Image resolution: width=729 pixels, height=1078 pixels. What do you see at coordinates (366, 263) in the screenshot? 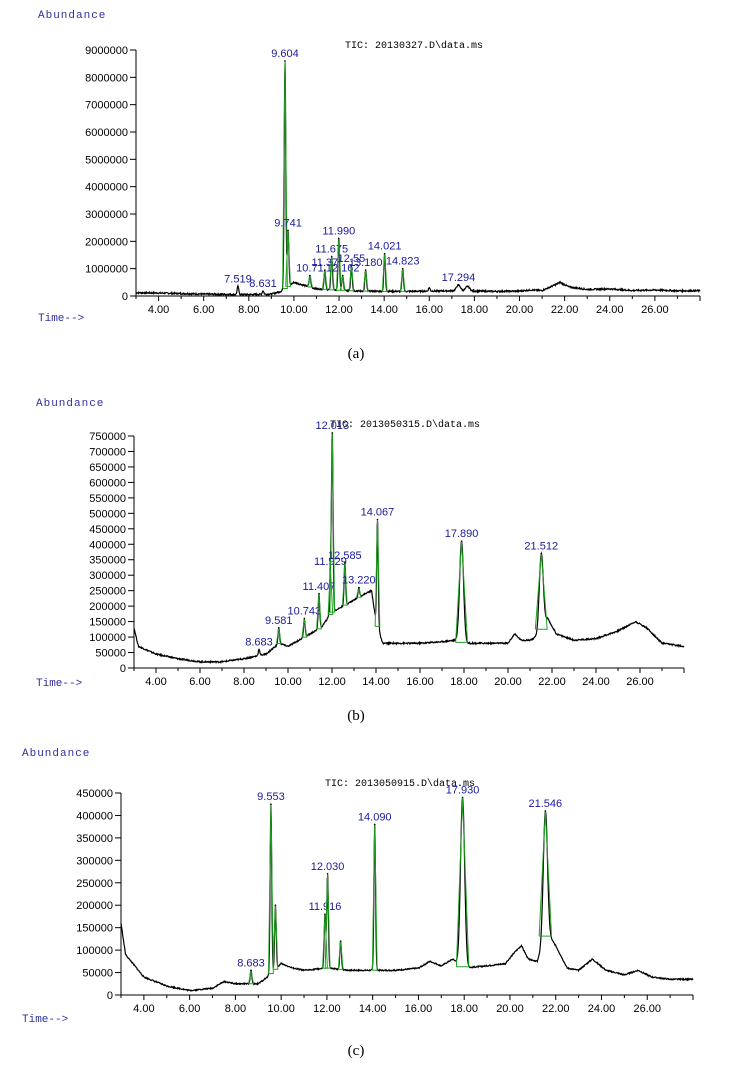
I see `peak-label: 13.180` at bounding box center [366, 263].